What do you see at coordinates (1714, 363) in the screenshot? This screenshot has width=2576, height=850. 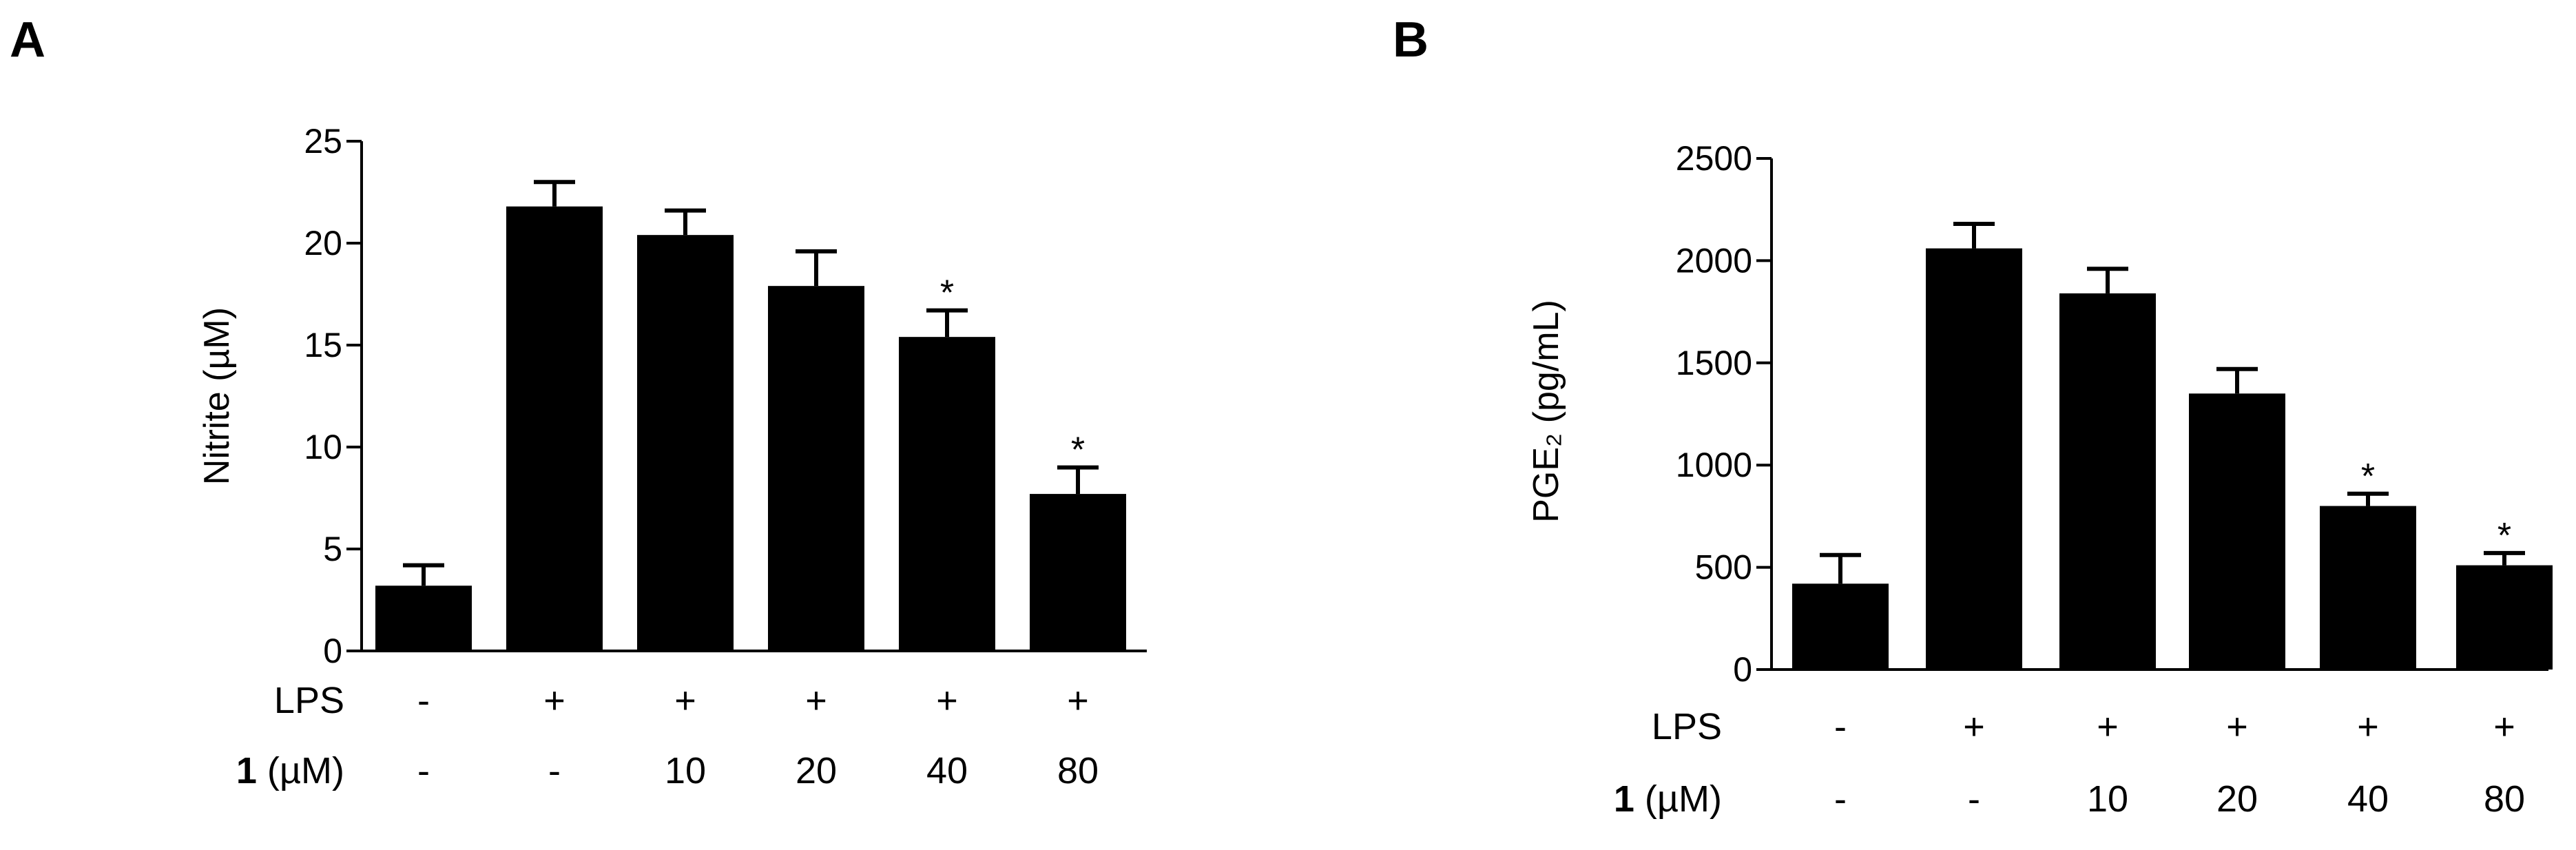 I see `y-tick-label: 1500` at bounding box center [1714, 363].